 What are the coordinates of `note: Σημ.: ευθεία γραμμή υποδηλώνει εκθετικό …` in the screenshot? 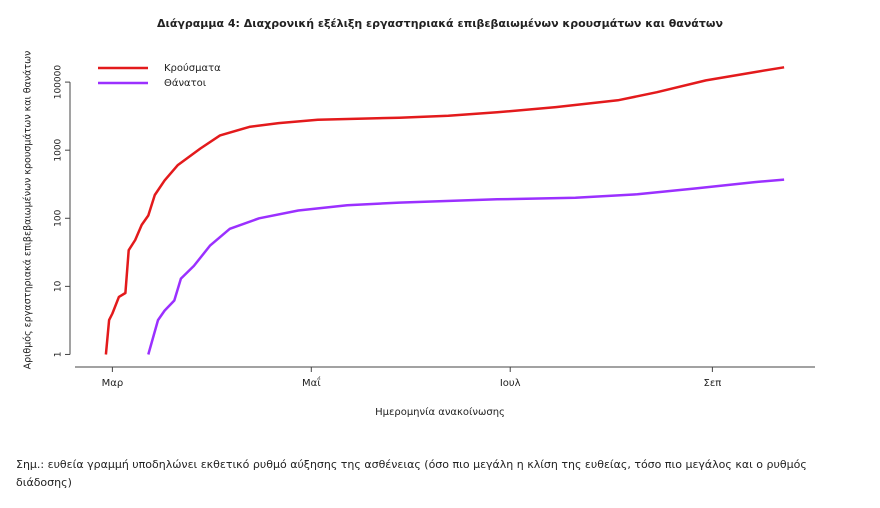 It's located at (411, 473).